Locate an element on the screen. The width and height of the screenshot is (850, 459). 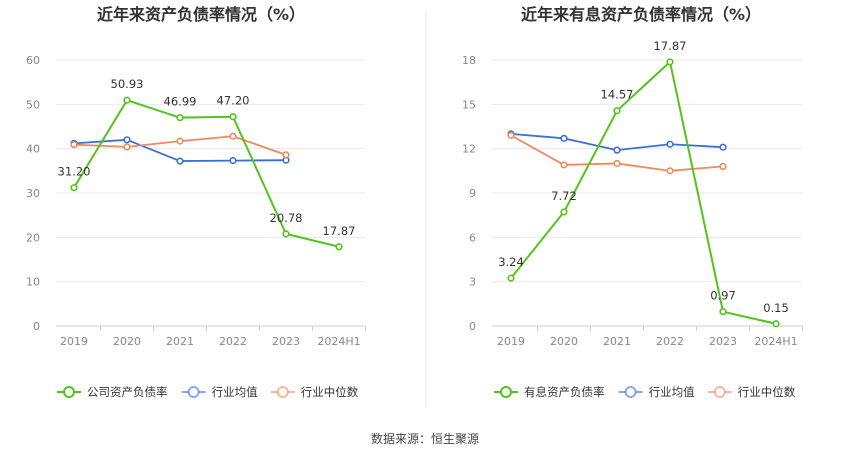
y-tick-label: 18 is located at coordinates (469, 60).